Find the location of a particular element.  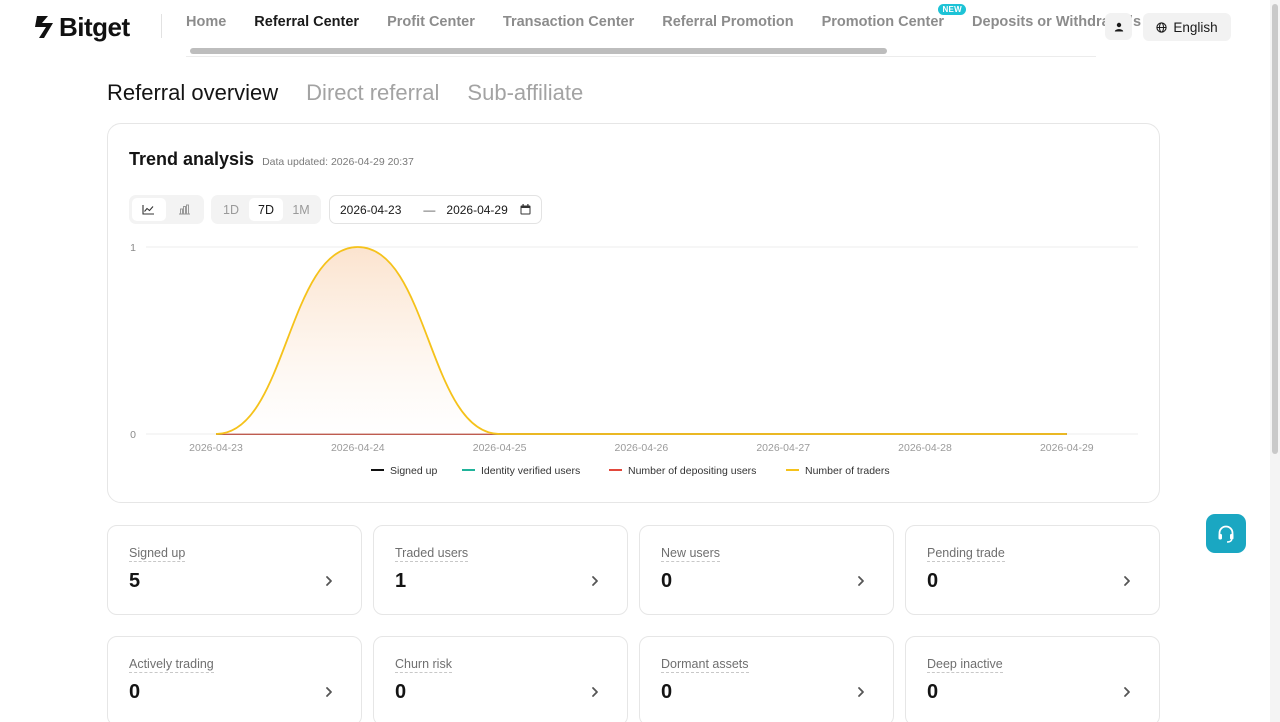

globe-icon is located at coordinates (1161, 27).